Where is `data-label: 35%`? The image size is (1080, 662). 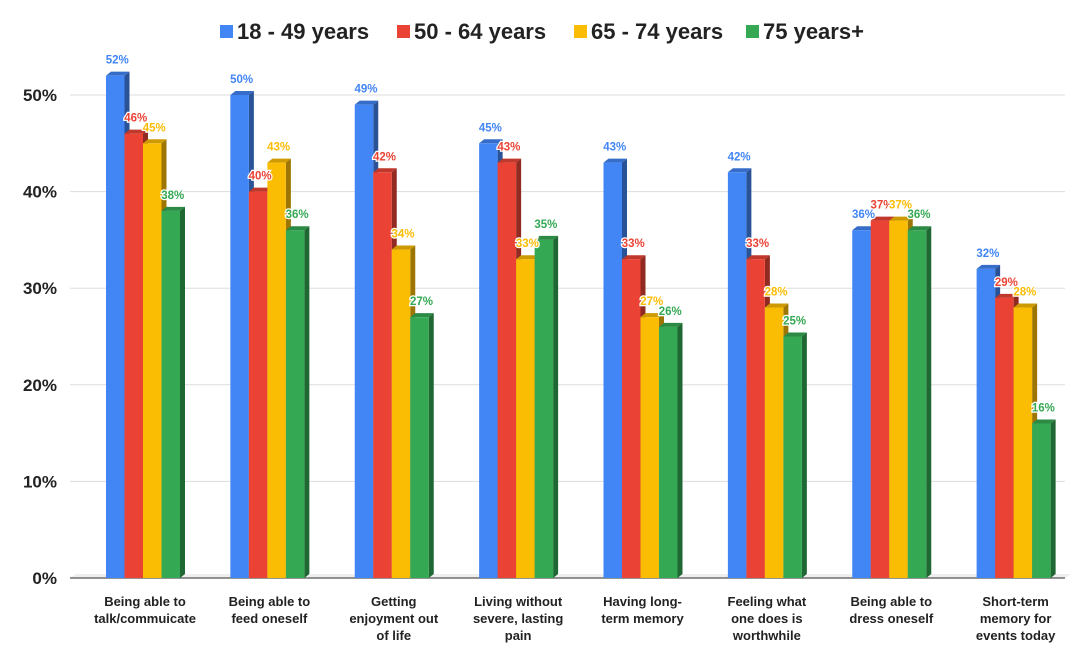 data-label: 35% is located at coordinates (545, 225).